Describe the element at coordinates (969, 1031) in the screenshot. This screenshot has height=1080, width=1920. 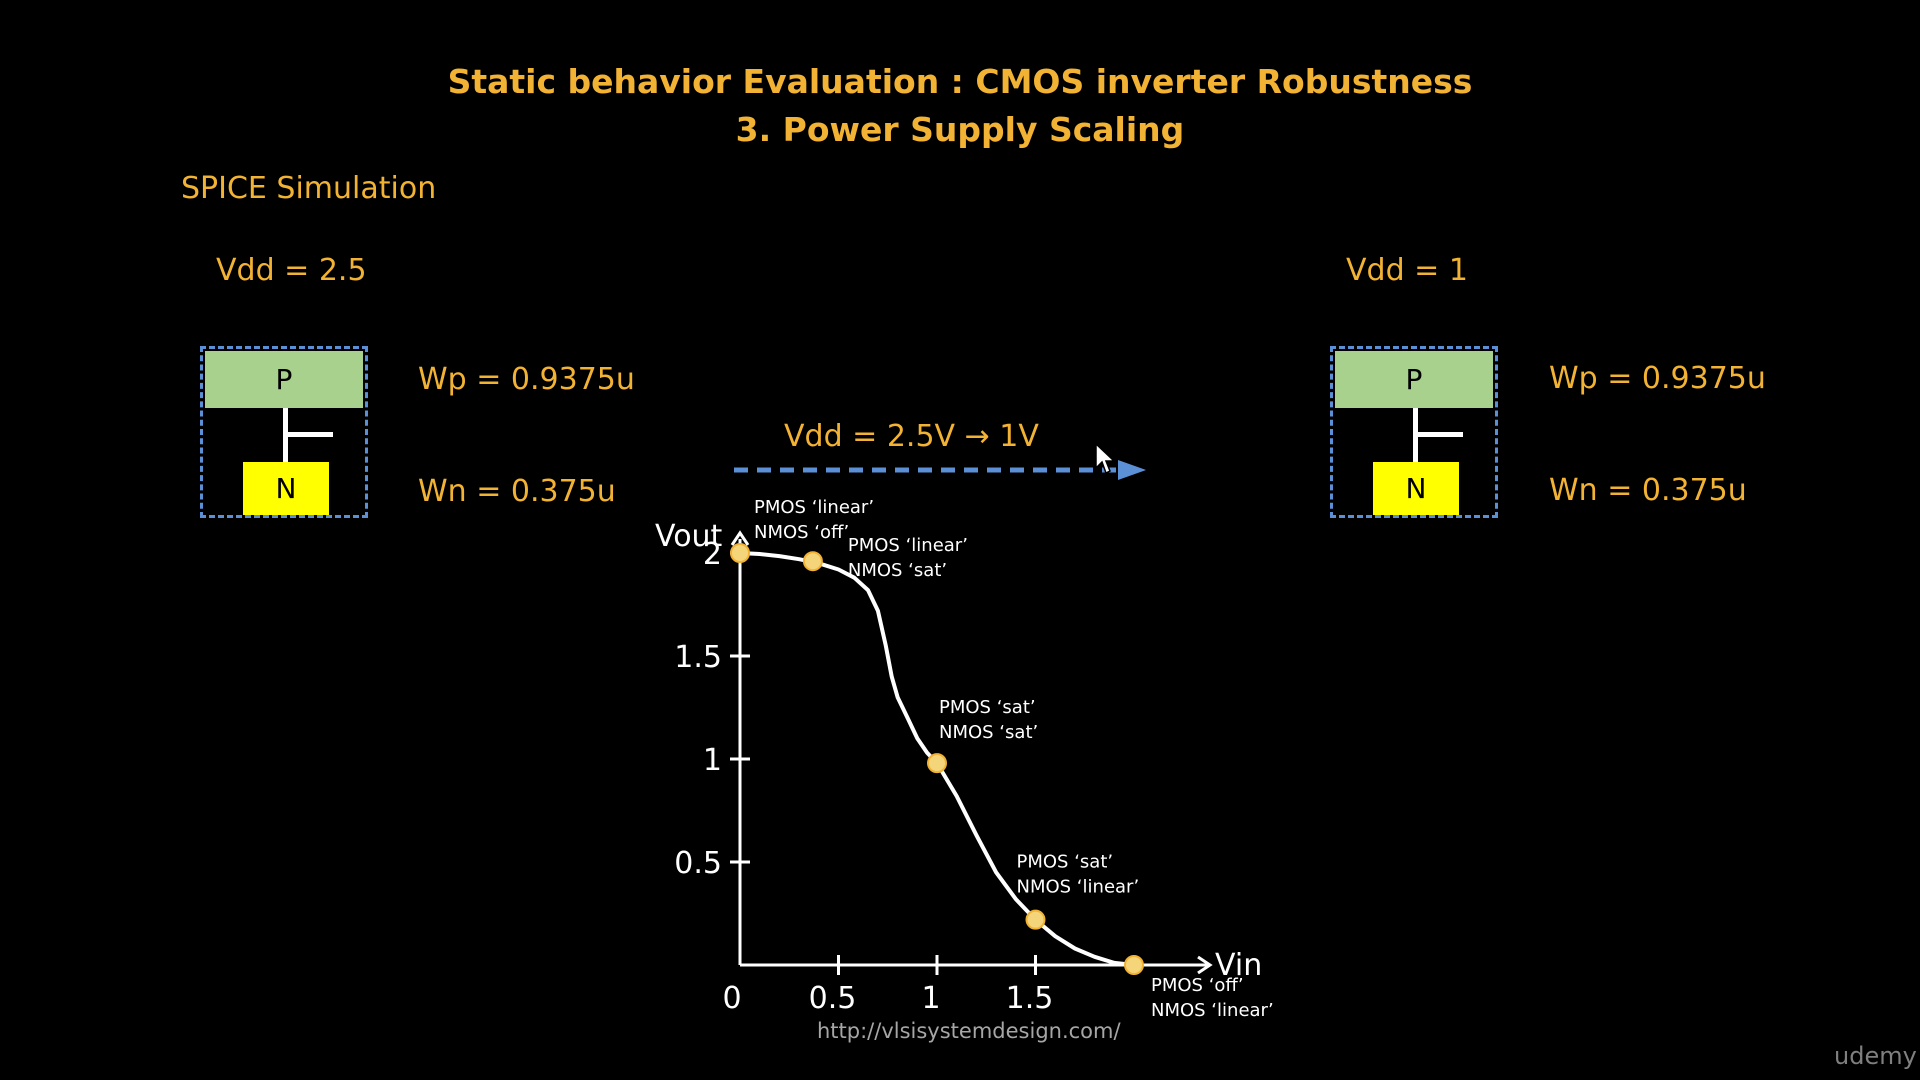
I see `footer-url: http://vlsisystemdesign.com/` at that location.